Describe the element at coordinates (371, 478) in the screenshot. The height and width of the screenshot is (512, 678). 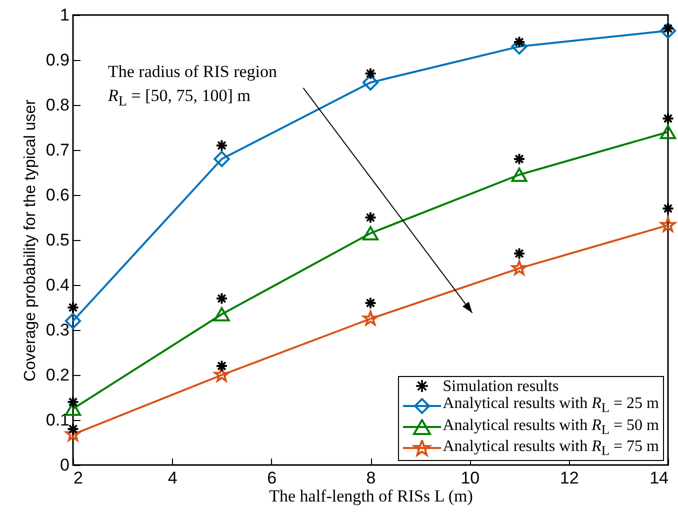
I see `x-tick-label: 8` at that location.